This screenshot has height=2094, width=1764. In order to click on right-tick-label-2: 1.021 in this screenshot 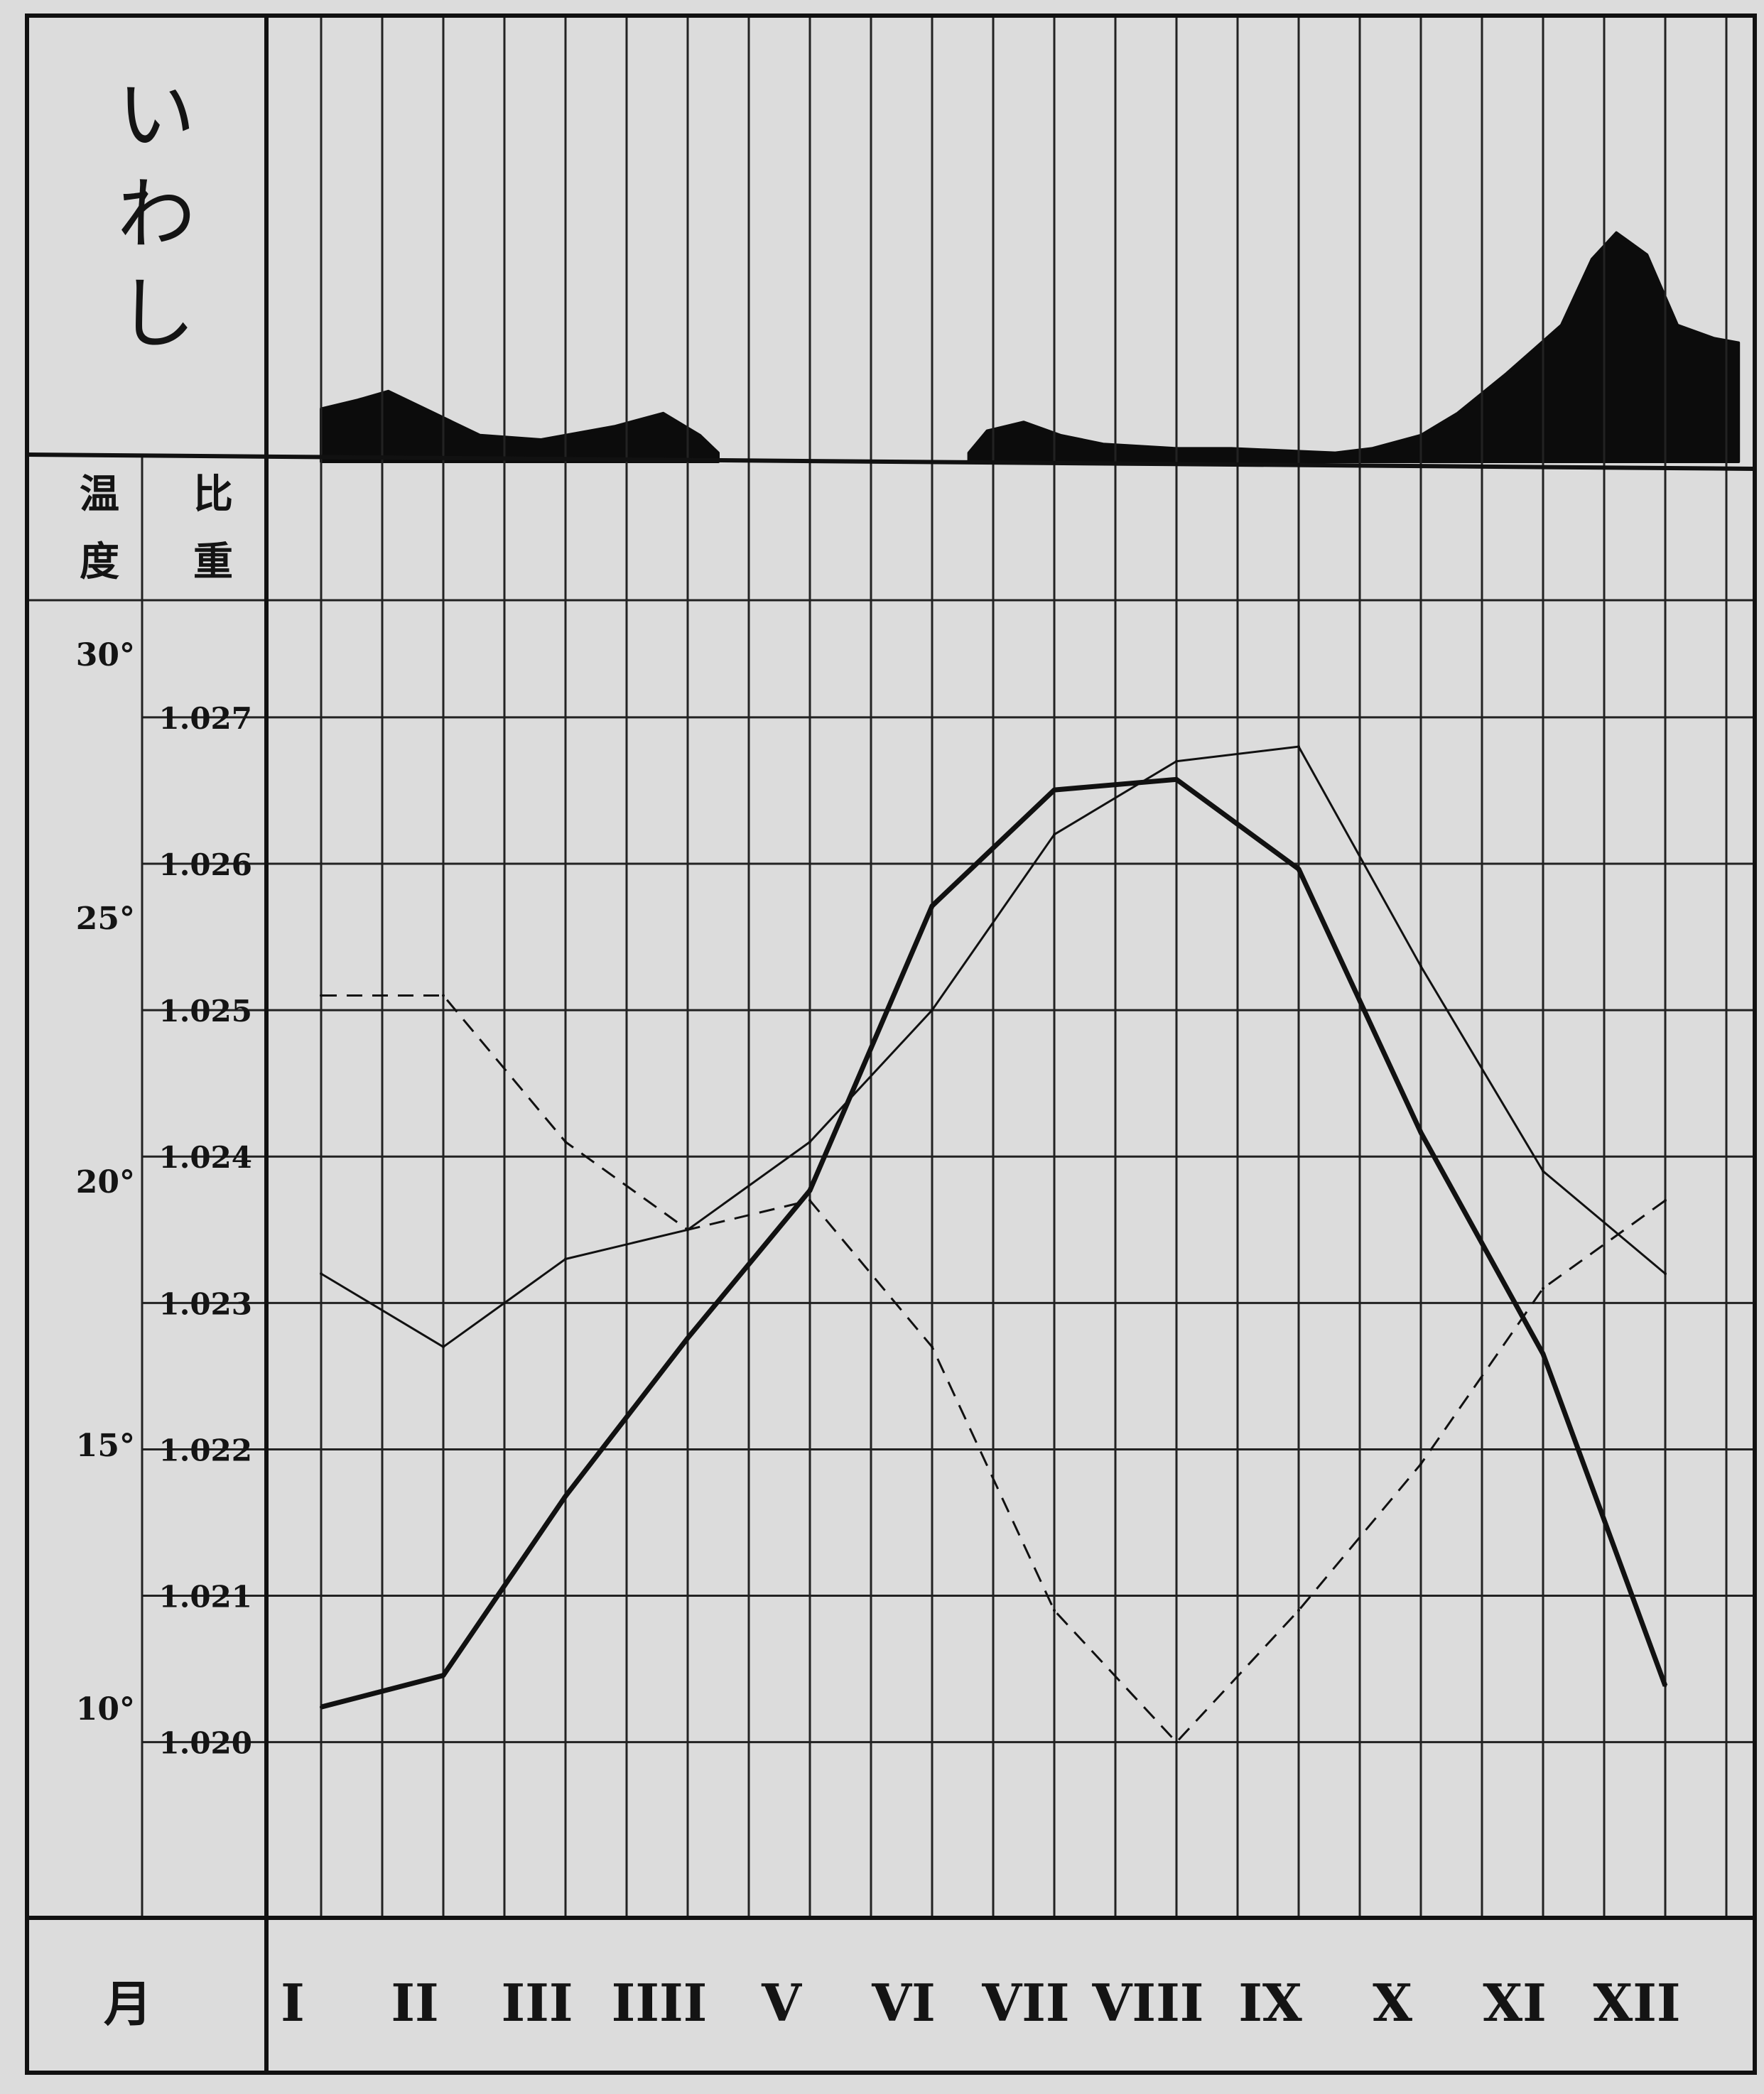, I will do `click(205, 1598)`.